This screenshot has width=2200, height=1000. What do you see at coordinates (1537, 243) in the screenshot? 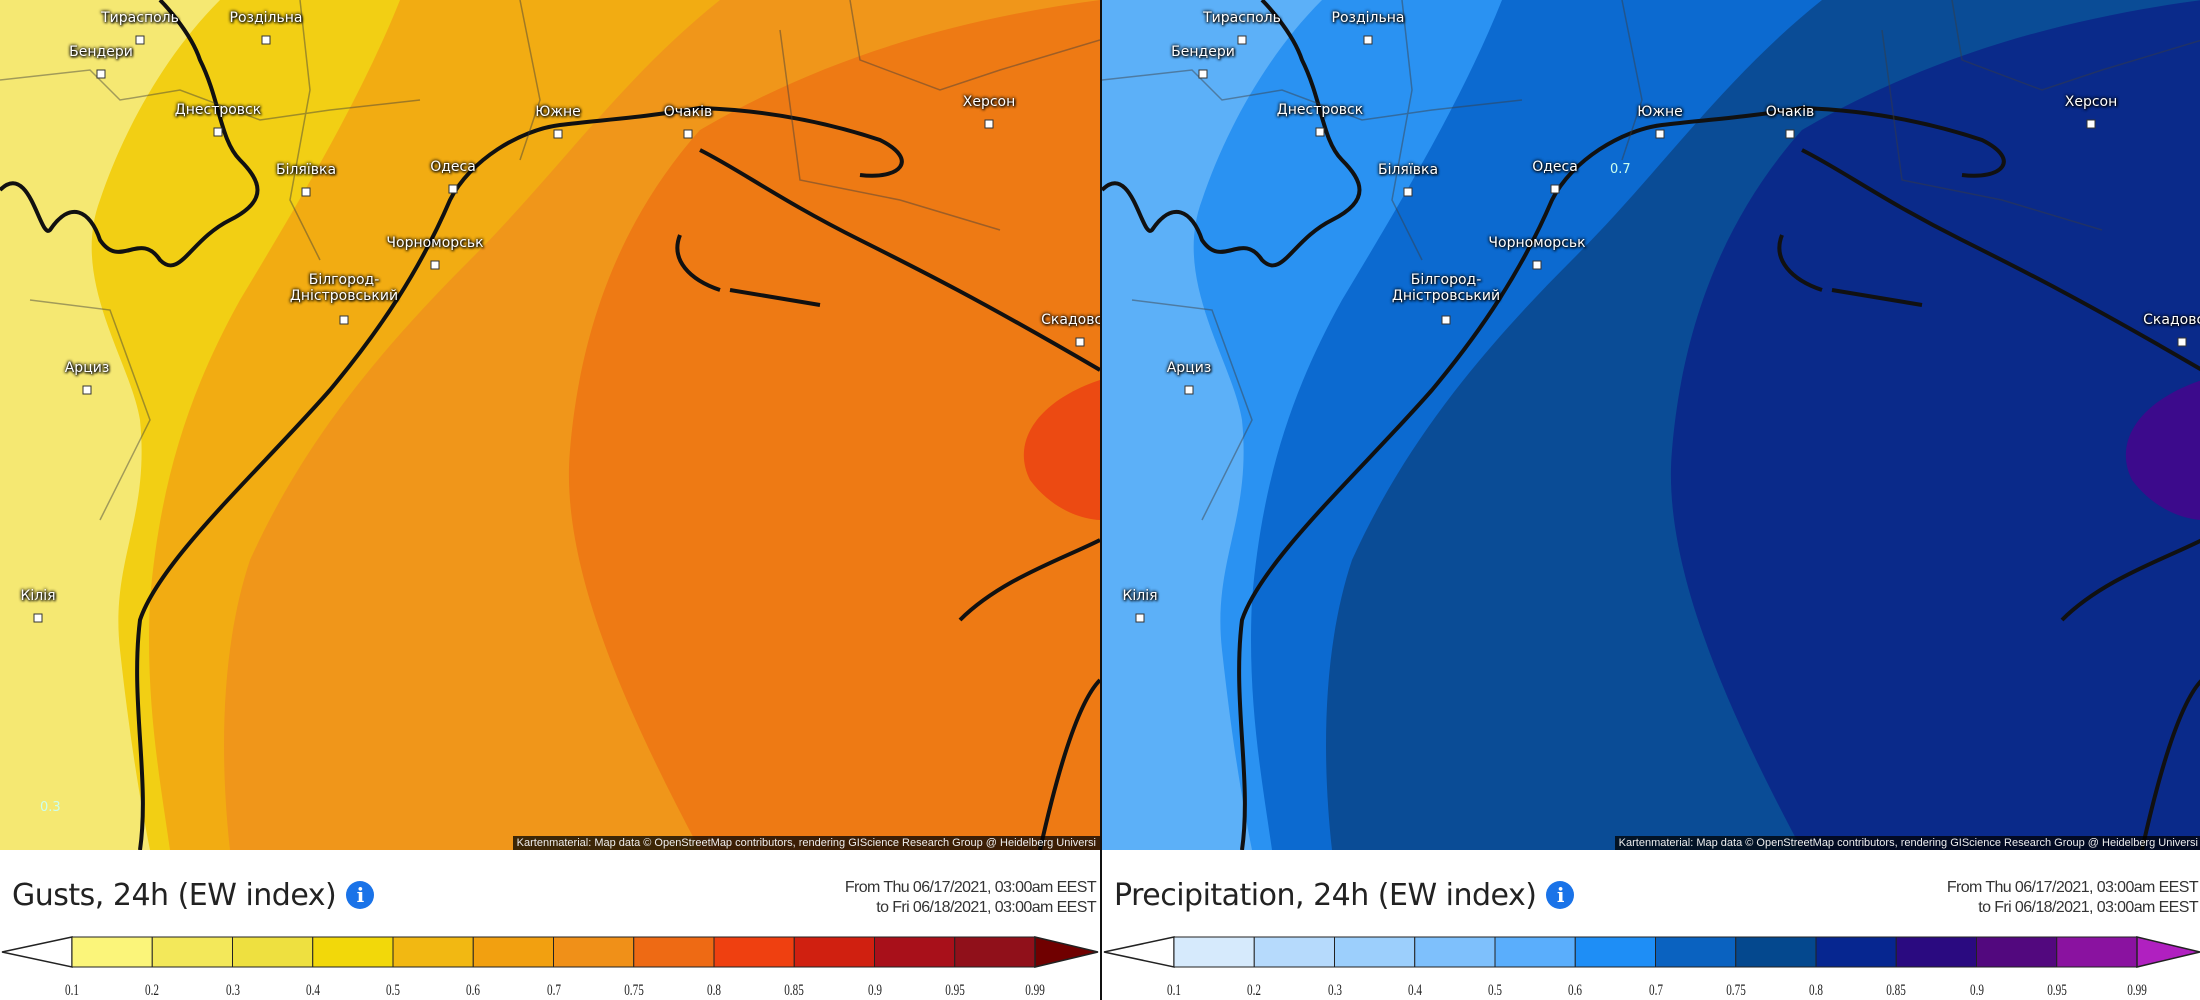
I see `place-label: Чорноморськ` at bounding box center [1537, 243].